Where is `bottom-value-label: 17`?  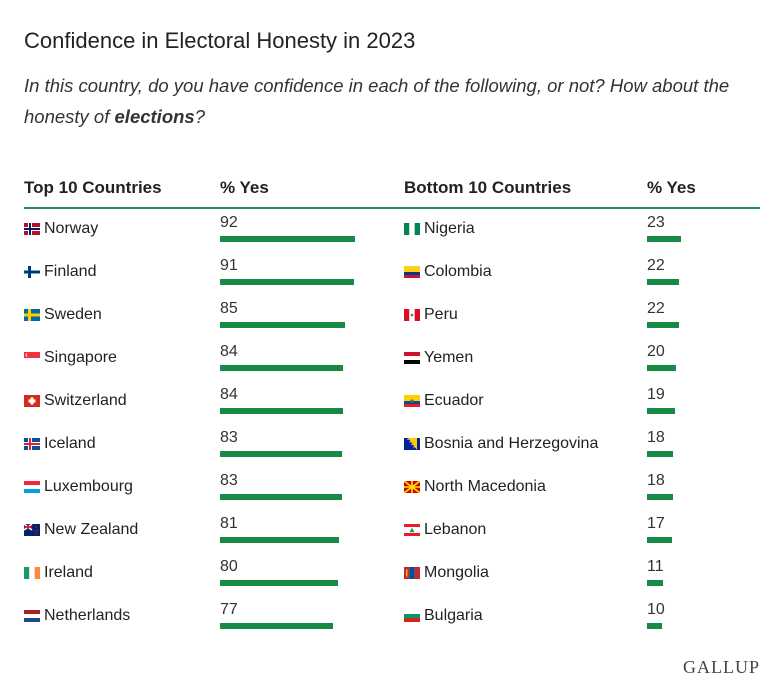
bottom-value-label: 17 is located at coordinates (656, 523).